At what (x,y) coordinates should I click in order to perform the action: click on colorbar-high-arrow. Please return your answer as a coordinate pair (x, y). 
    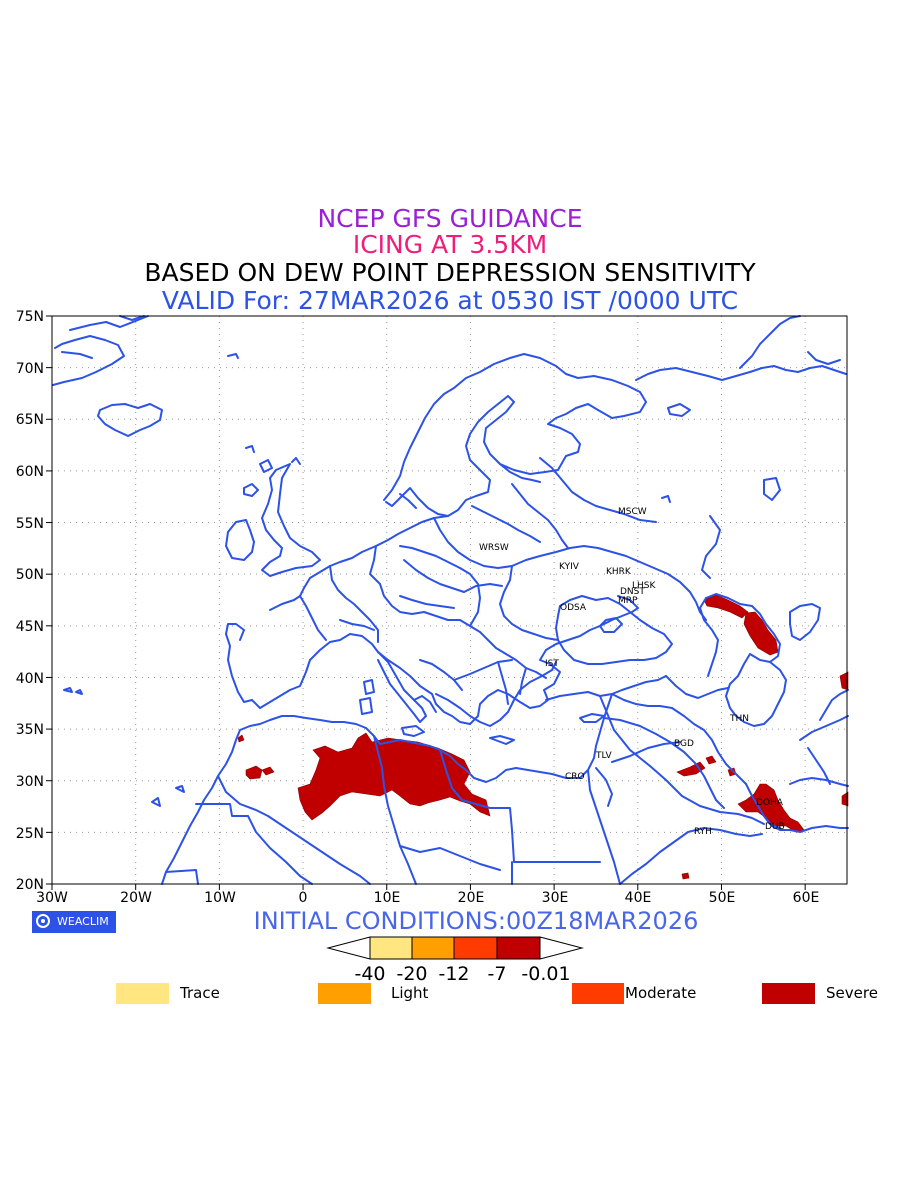
    Looking at the image, I should click on (561, 948).